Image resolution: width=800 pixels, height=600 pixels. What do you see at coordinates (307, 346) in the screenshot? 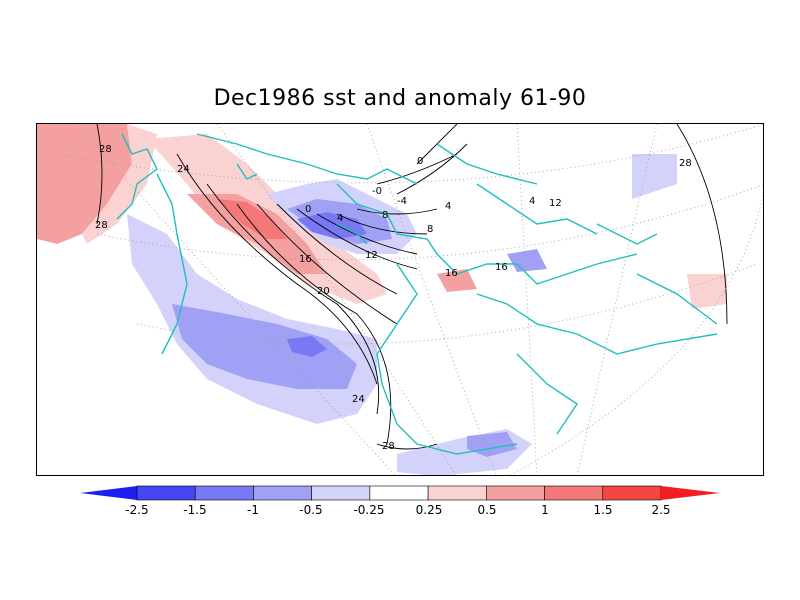
I see `cold-anomaly-subtropic-core` at bounding box center [307, 346].